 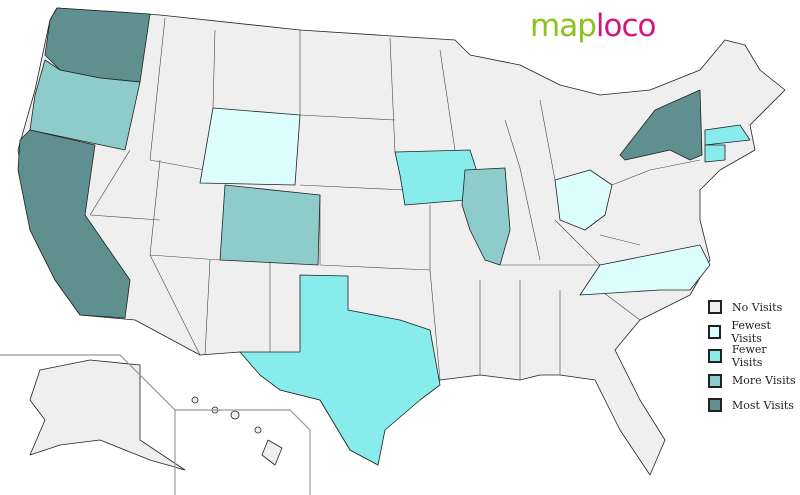 I want to click on legend-label: Fewer Visits, so click(x=749, y=356).